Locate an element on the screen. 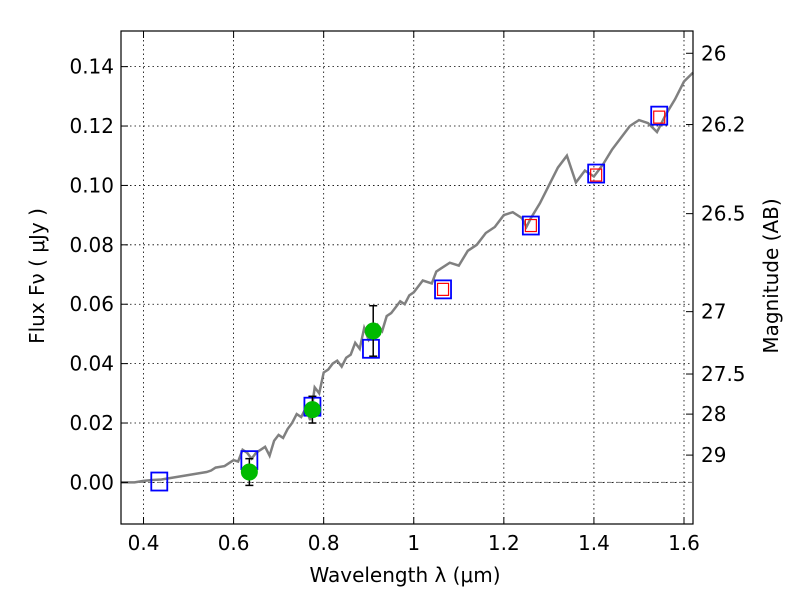 Image resolution: width=800 pixels, height=600 pixels. y-tick-label: 0.06 is located at coordinates (91, 304).